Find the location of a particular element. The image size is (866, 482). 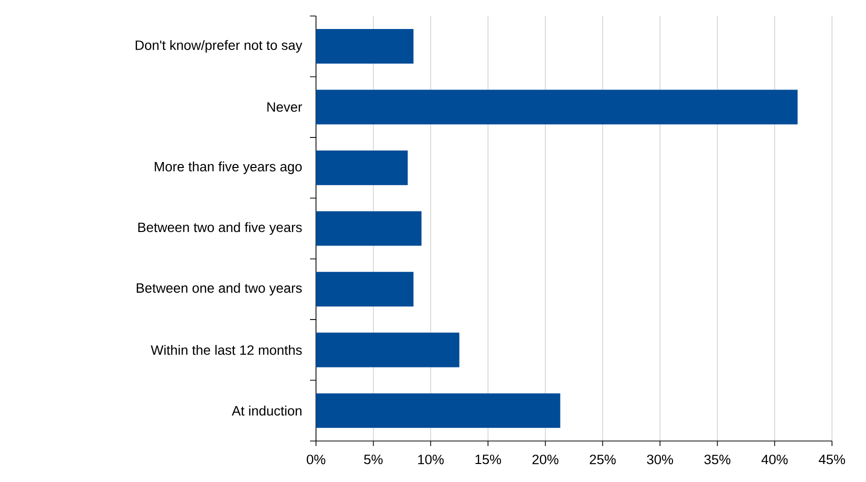

x-tick-label: 40% is located at coordinates (774, 459).